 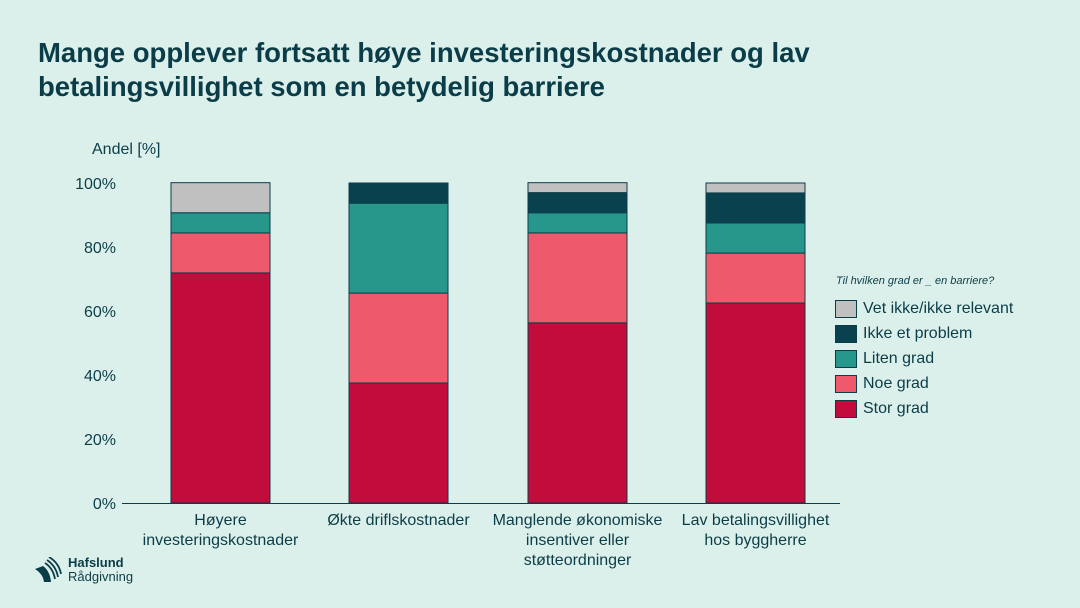 What do you see at coordinates (101, 576) in the screenshot?
I see `logo-line2: Rådgivning` at bounding box center [101, 576].